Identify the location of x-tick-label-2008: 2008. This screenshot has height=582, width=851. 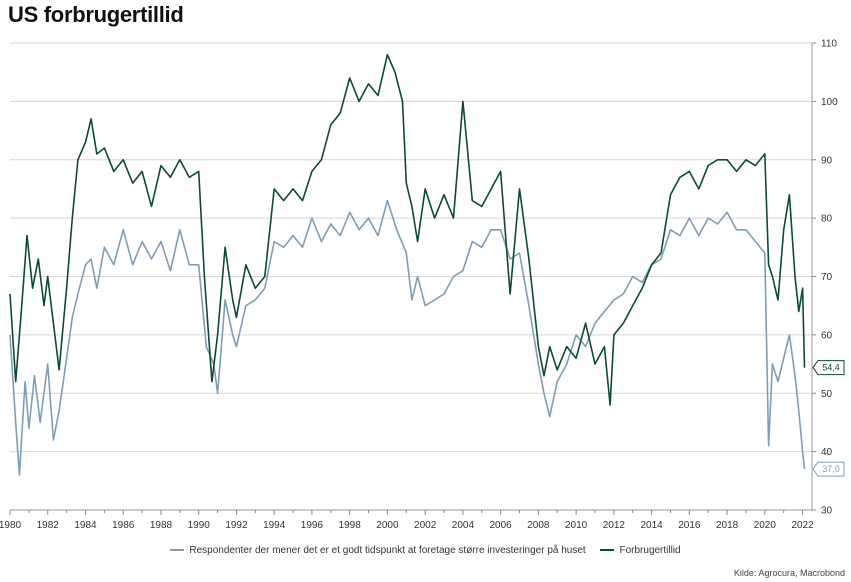
(538, 525).